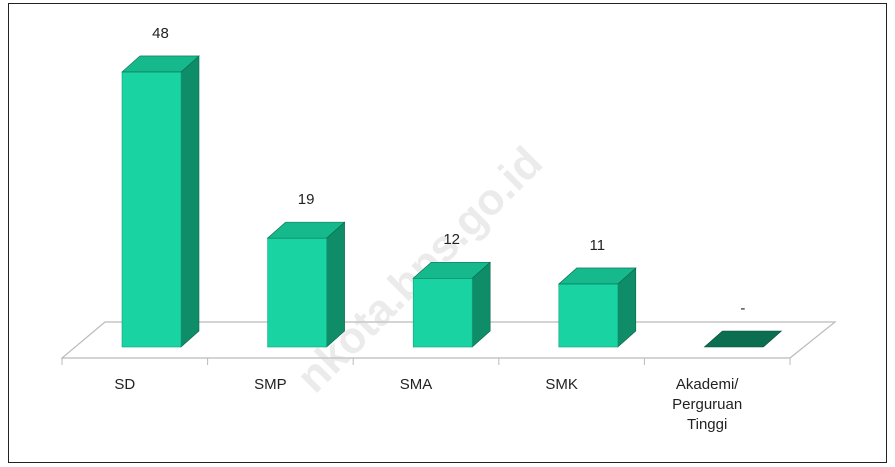 This screenshot has height=467, width=895. I want to click on x-tick-label: SD, so click(125, 384).